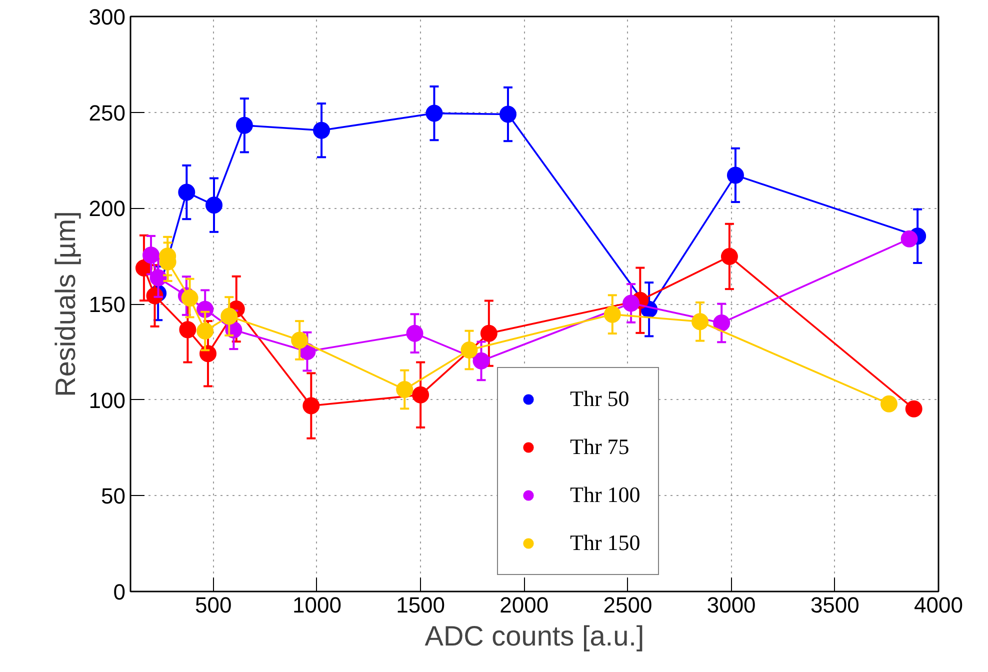  I want to click on x-tick-label: 500, so click(213, 605).